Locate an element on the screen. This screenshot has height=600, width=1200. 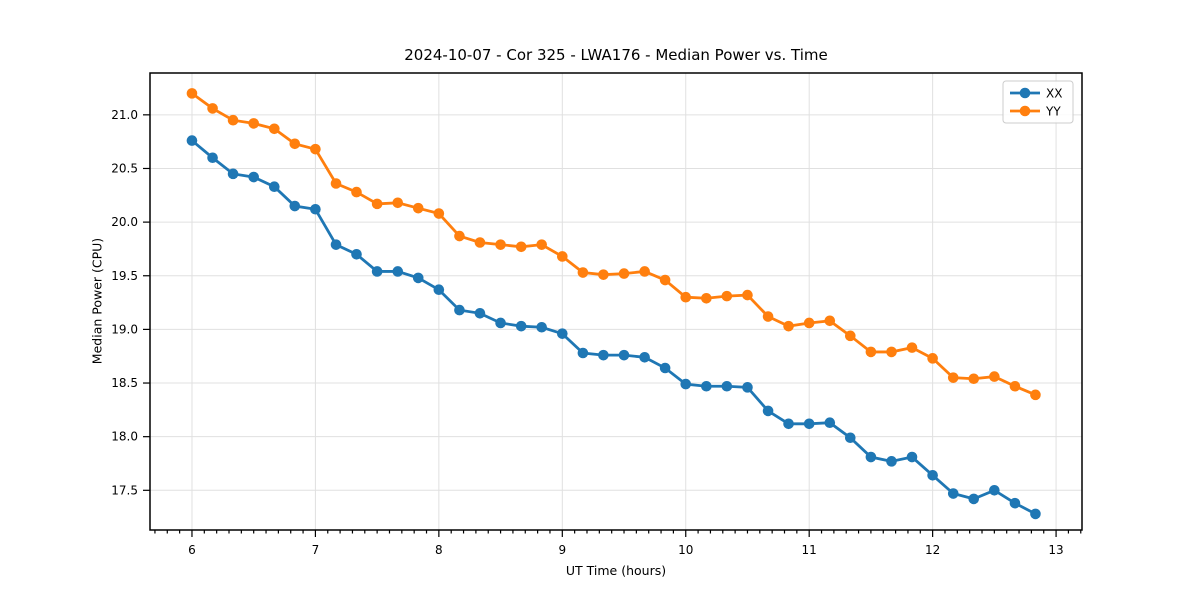
y-tick-label: 20.5 is located at coordinates (124, 168).